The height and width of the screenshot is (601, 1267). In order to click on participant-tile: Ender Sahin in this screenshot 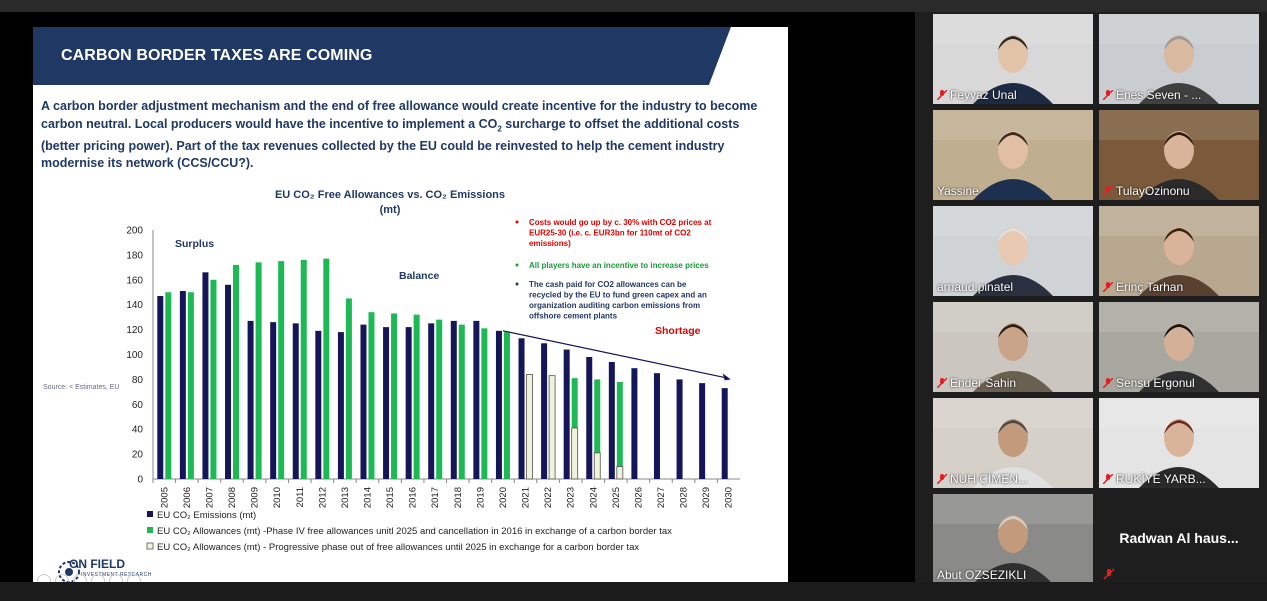, I will do `click(1013, 347)`.